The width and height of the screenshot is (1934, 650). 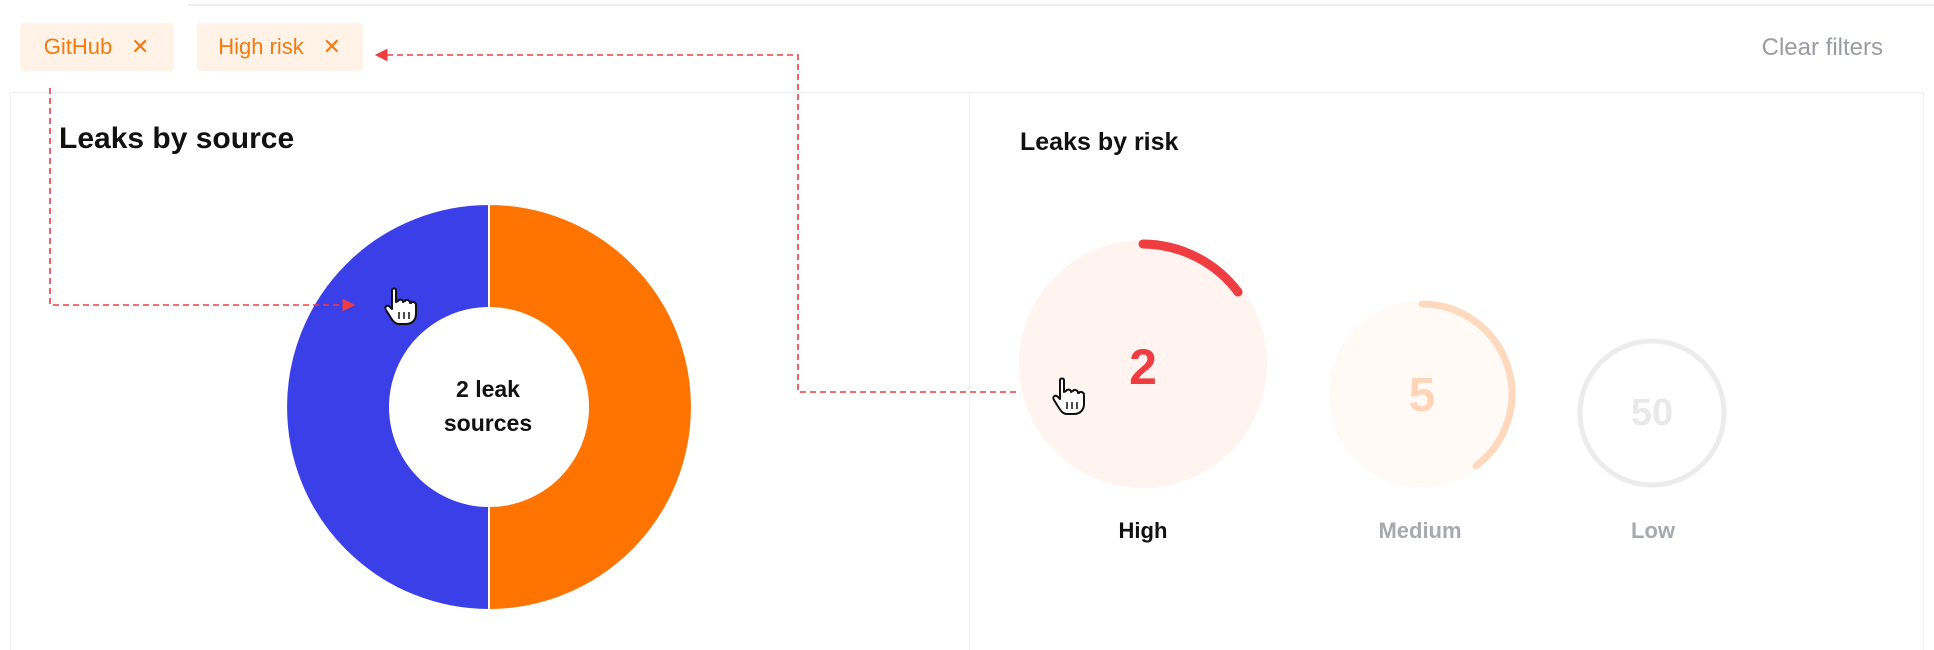 I want to click on leaks-by-source-title: Leaks by source, so click(x=177, y=138).